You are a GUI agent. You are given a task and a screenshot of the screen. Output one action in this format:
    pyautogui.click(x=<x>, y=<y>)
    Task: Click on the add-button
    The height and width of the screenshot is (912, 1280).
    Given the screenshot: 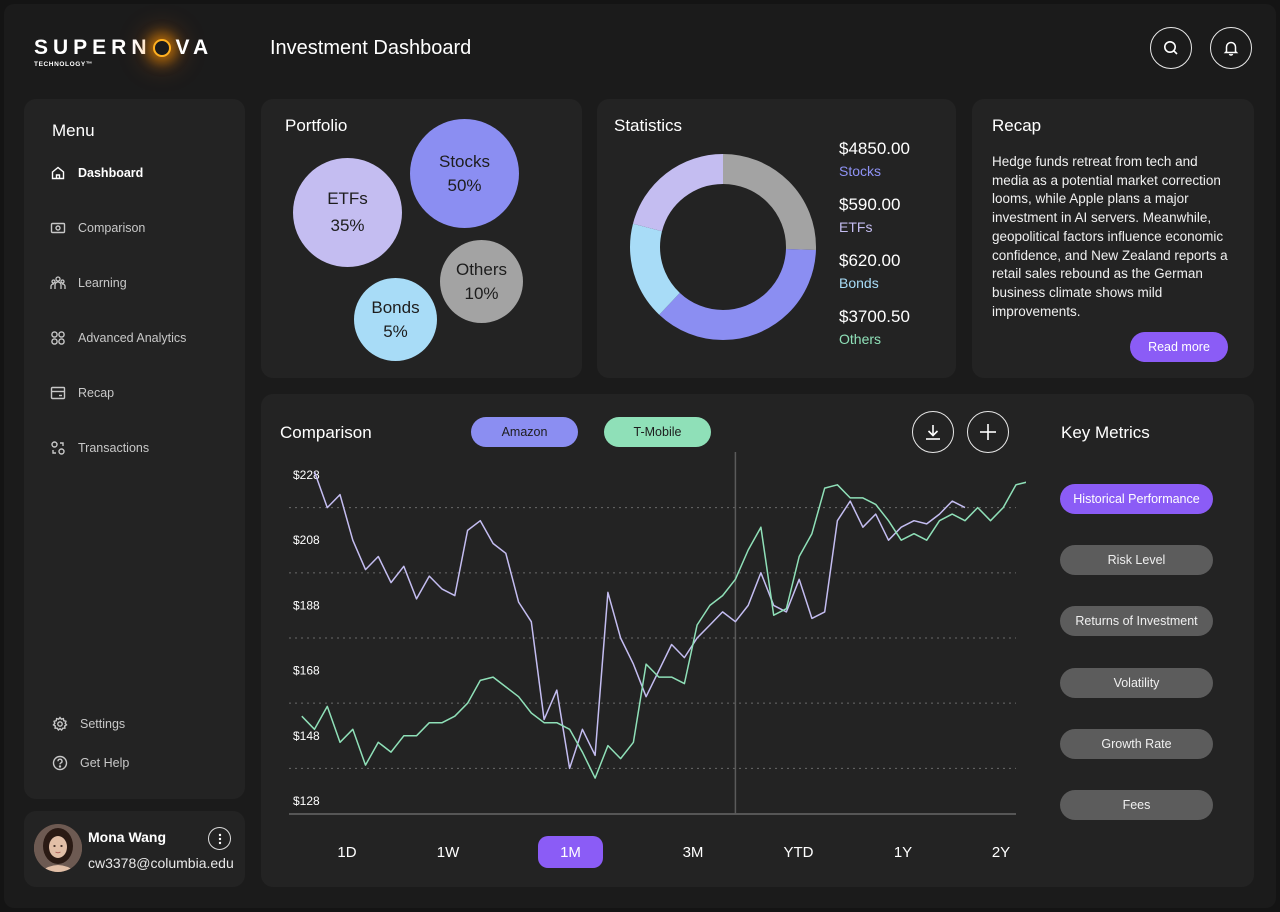 What is the action you would take?
    pyautogui.click(x=988, y=432)
    